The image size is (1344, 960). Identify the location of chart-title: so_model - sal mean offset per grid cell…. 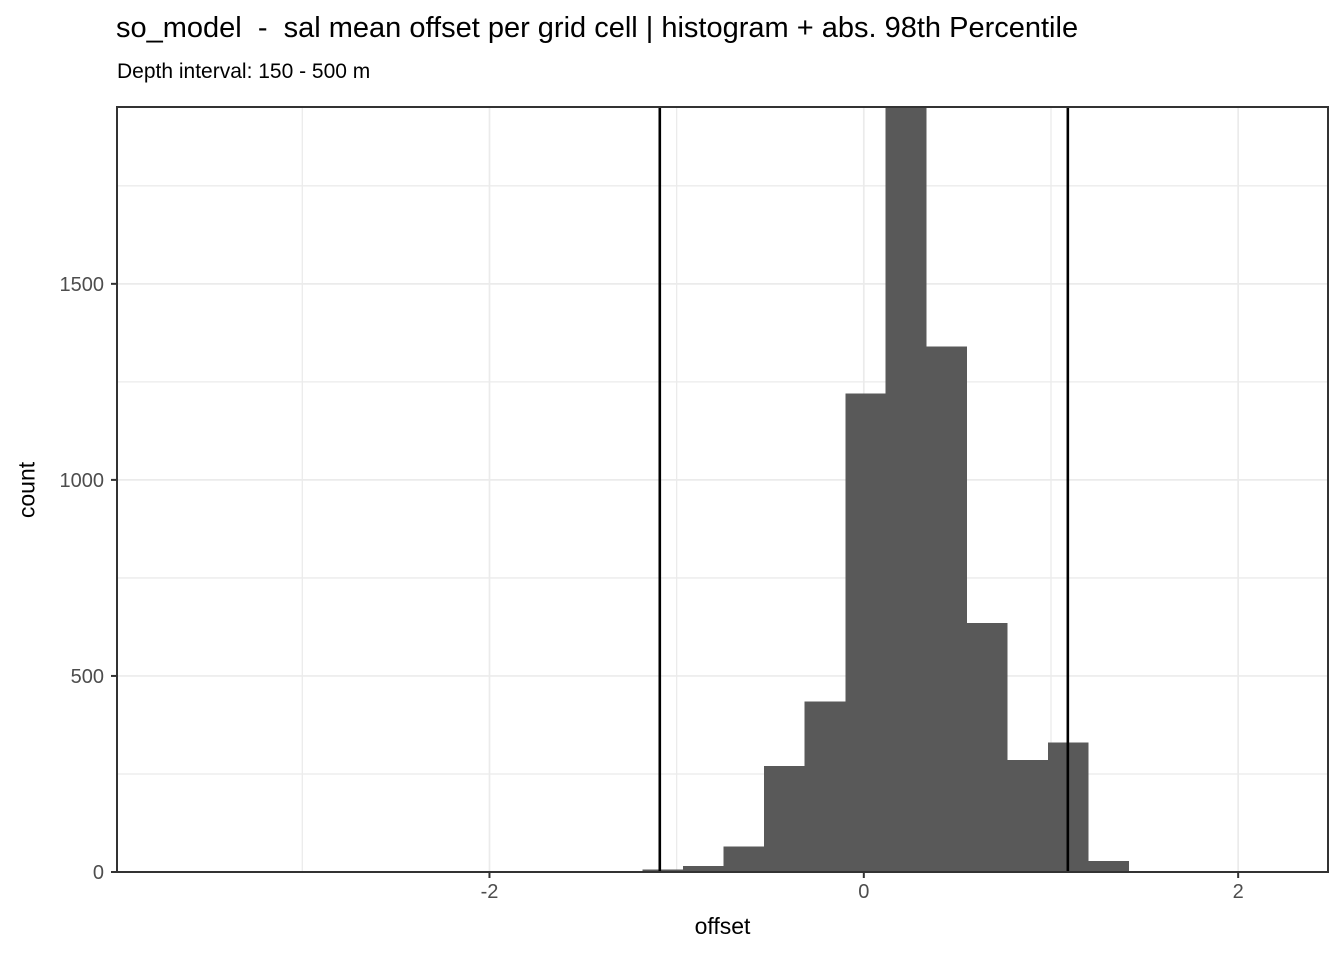
(597, 28).